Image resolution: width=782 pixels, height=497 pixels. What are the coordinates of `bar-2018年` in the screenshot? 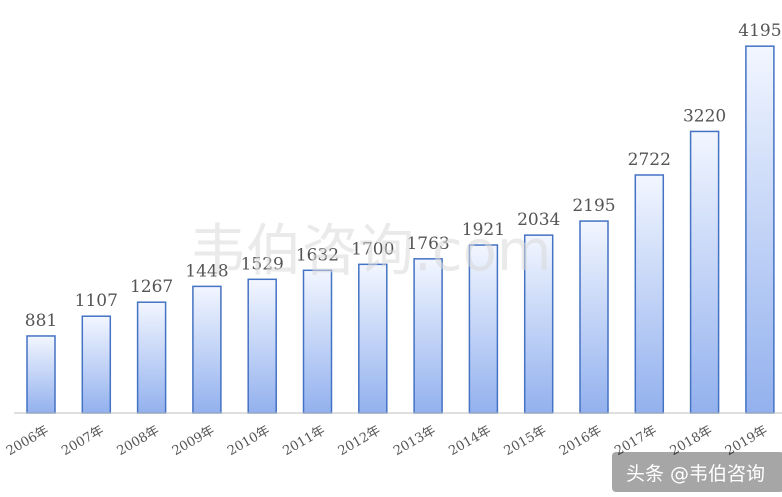 It's located at (704, 272).